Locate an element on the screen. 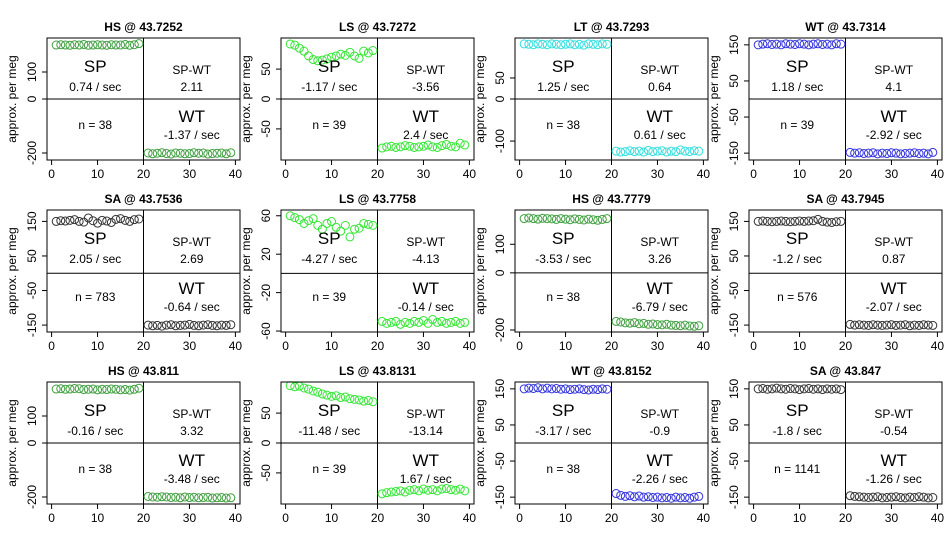  y-tick-label: 100 is located at coordinates (32, 72).